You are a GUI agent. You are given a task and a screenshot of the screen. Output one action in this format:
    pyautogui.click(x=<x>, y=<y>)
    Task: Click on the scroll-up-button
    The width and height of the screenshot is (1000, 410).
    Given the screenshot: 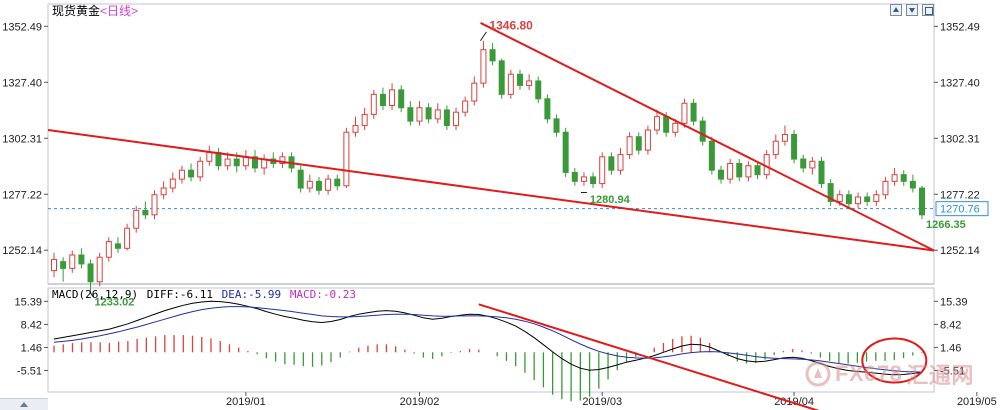 What is the action you would take?
    pyautogui.click(x=24, y=404)
    